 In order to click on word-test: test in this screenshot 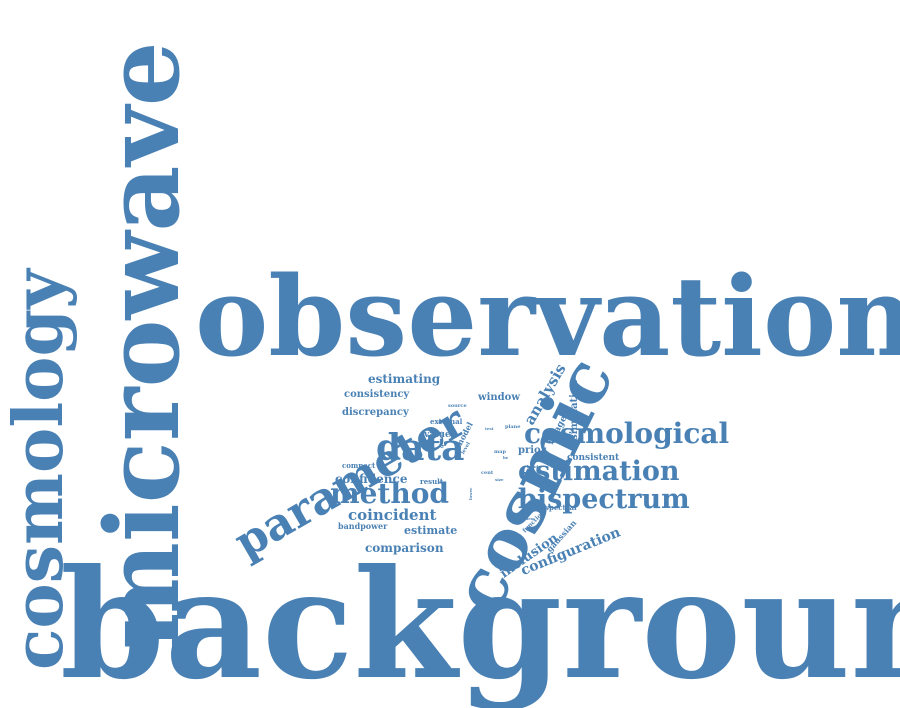, I will do `click(489, 428)`.